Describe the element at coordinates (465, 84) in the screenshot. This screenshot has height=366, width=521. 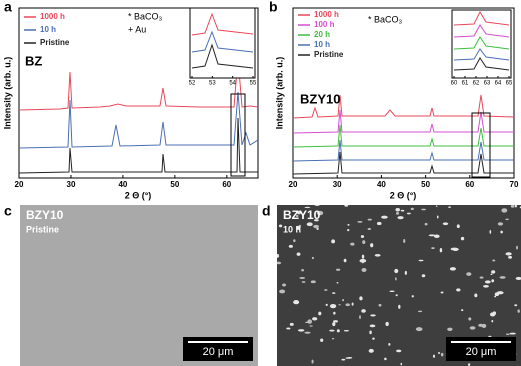
I see `inset-tick-label: 61` at that location.